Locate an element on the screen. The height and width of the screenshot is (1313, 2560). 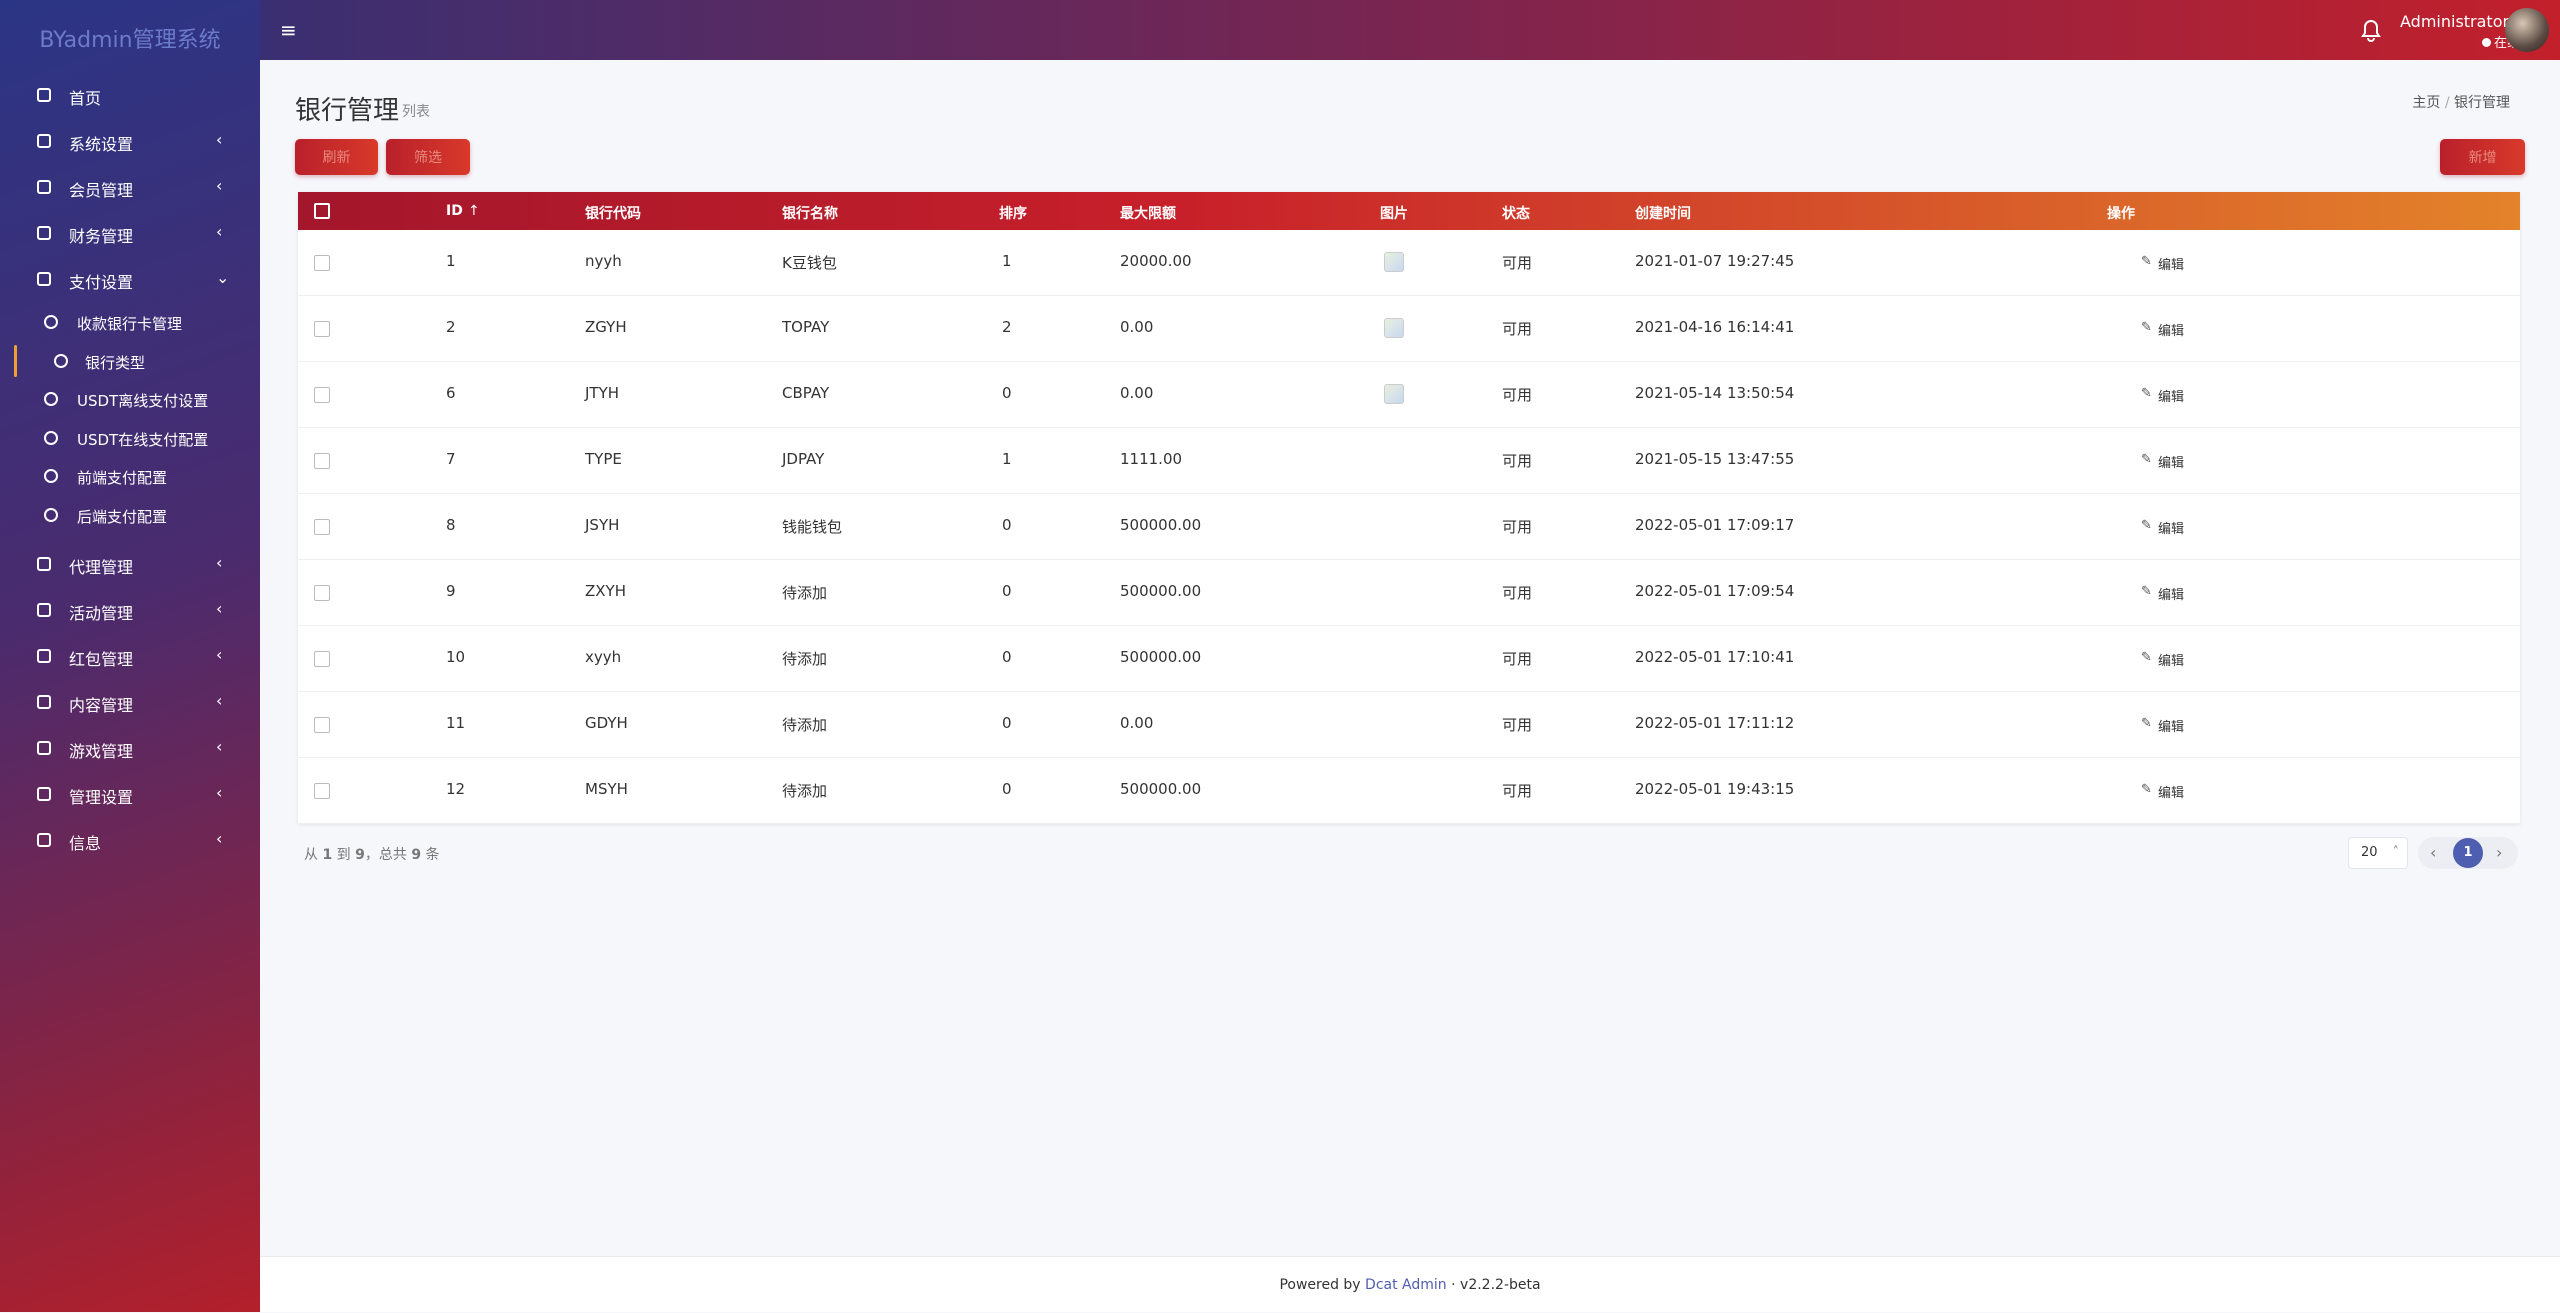
menu-item: 系统设置 is located at coordinates (101, 144).